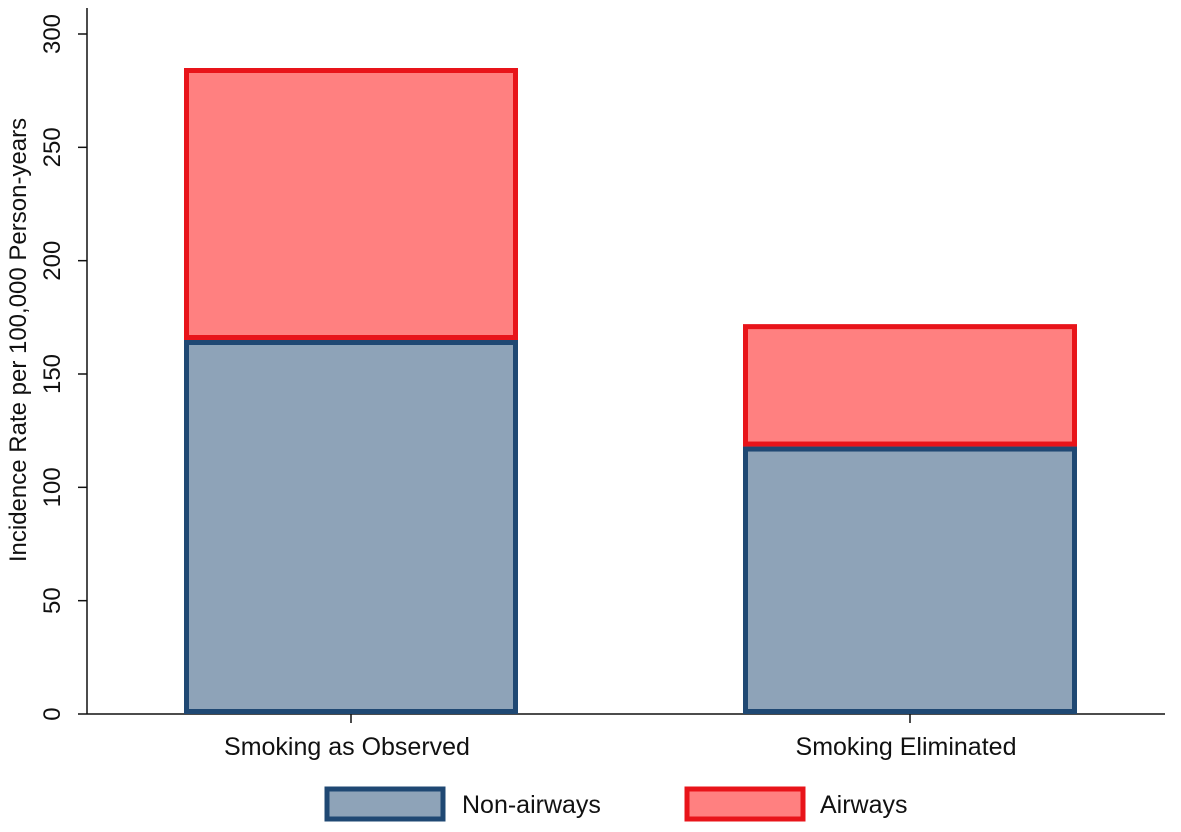 The height and width of the screenshot is (832, 1181). Describe the element at coordinates (616, 804) in the screenshot. I see `legend: Non-airways Airways` at that location.